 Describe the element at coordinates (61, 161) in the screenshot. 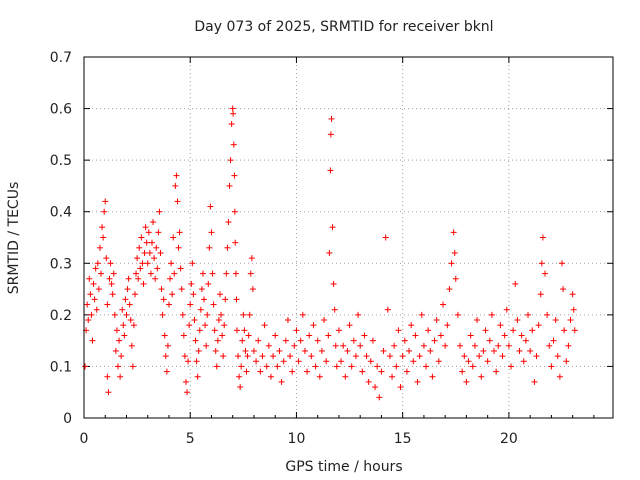

I see `y-tick-label: 0.5` at that location.